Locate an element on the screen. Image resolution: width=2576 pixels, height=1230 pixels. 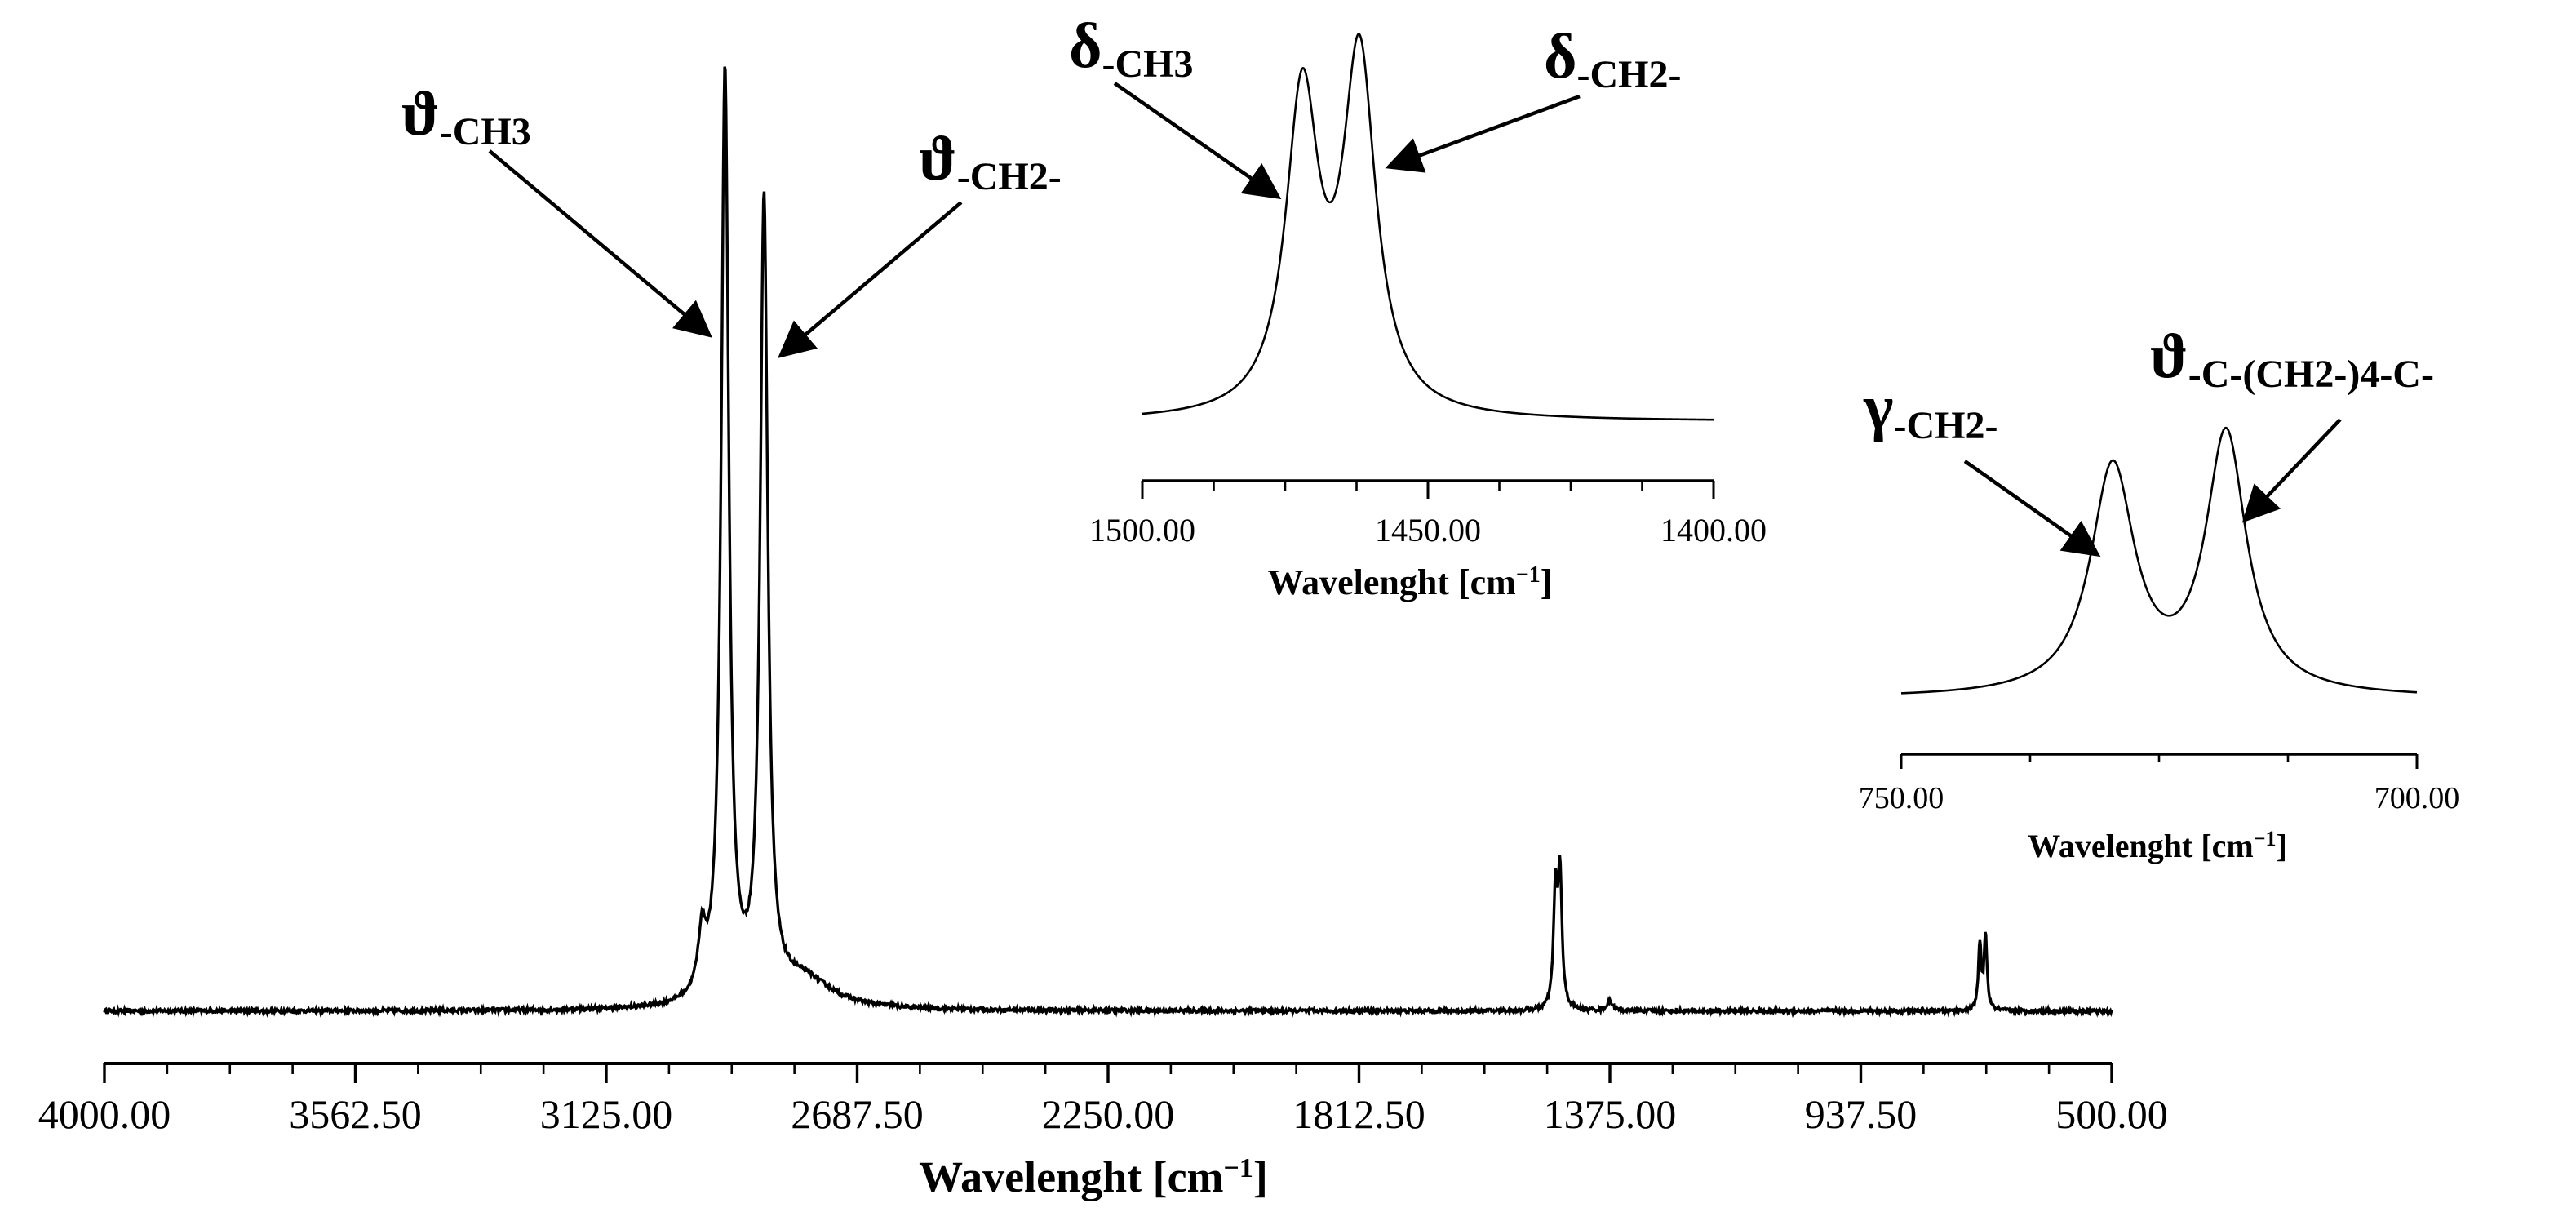
inset-gamma-x-ticks is located at coordinates (2159, 761).